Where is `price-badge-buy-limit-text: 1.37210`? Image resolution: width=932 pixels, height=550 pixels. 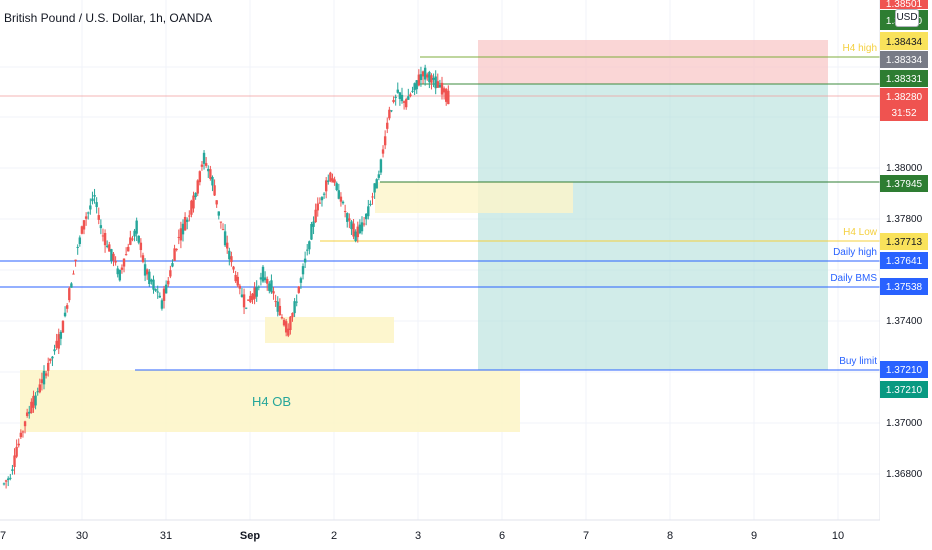
price-badge-buy-limit-text: 1.37210 is located at coordinates (904, 370).